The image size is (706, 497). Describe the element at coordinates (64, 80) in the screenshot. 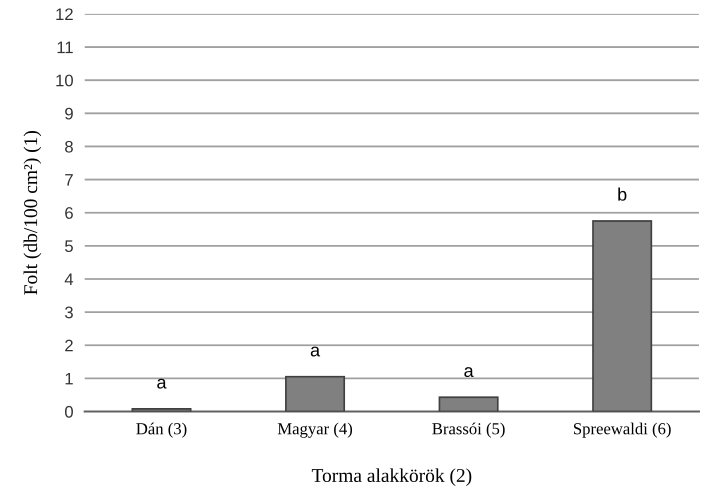

I see `y-tick-label: 10` at that location.